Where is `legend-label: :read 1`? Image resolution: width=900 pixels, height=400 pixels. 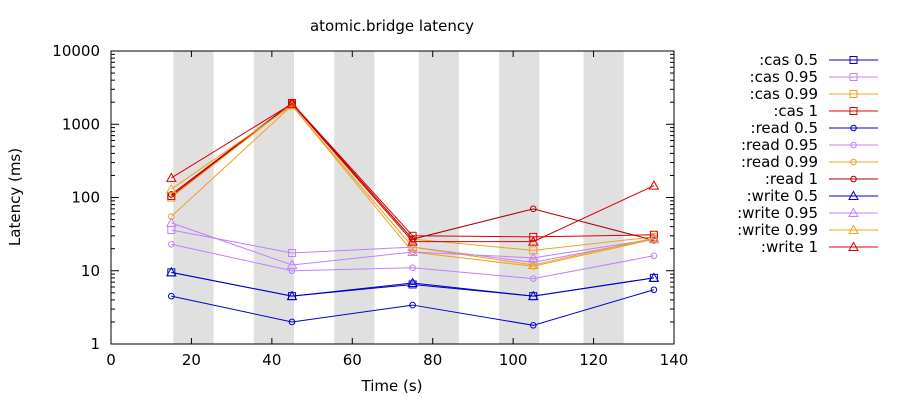 legend-label: :read 1 is located at coordinates (791, 179).